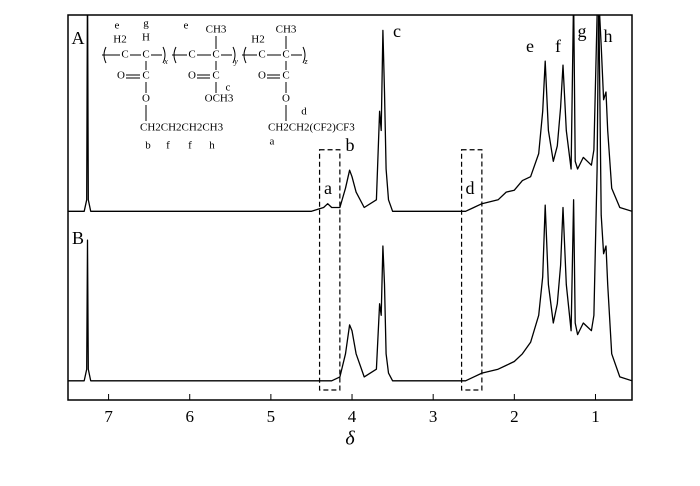  What do you see at coordinates (595, 416) in the screenshot?
I see `x-tick-label: 1` at bounding box center [595, 416].